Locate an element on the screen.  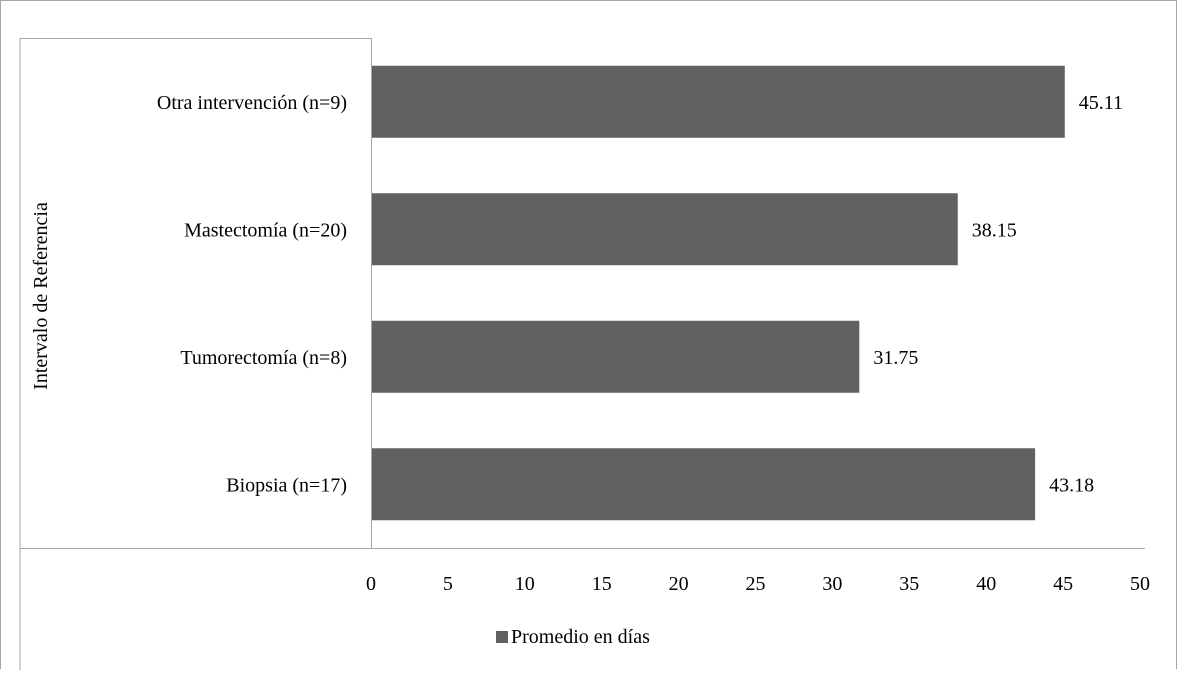
category-label: Mastectomía (n=20) is located at coordinates (265, 230).